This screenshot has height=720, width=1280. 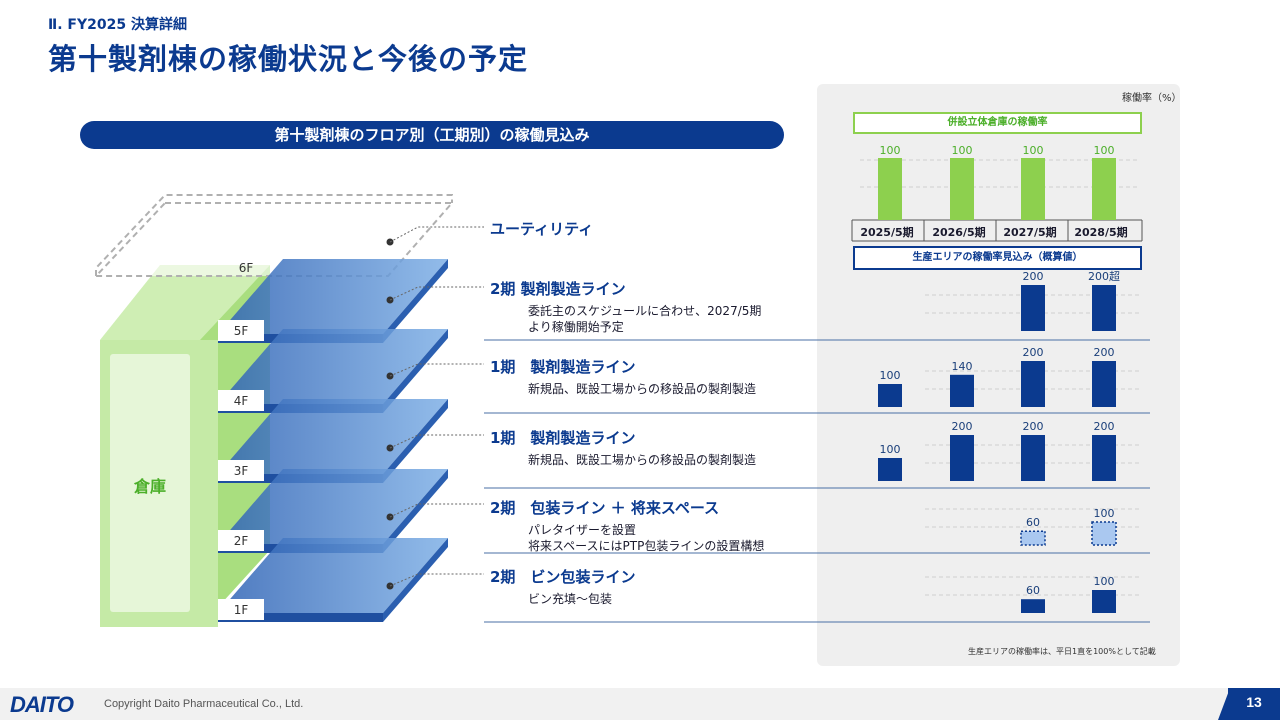 I want to click on copyright: Copyright Daito Pharmaceutical Co., Ltd., so click(x=204, y=704).